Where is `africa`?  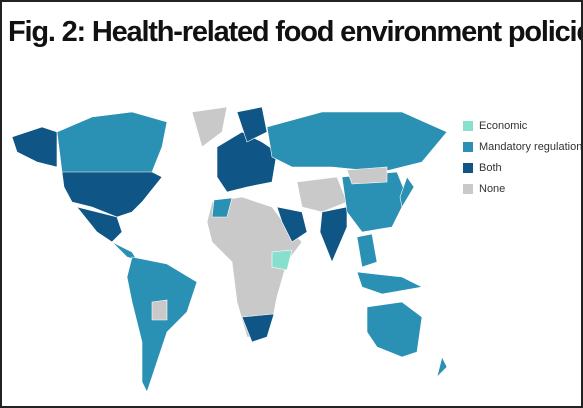 africa is located at coordinates (254, 267).